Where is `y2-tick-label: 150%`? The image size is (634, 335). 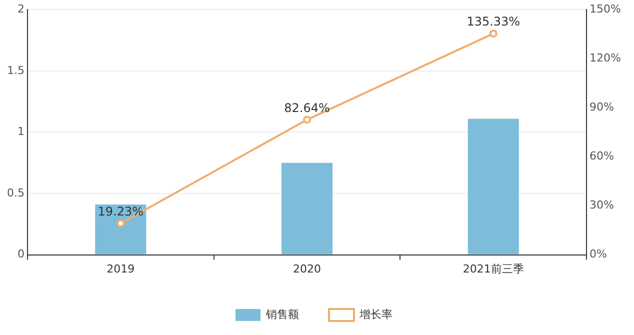 y2-tick-label: 150% is located at coordinates (606, 9).